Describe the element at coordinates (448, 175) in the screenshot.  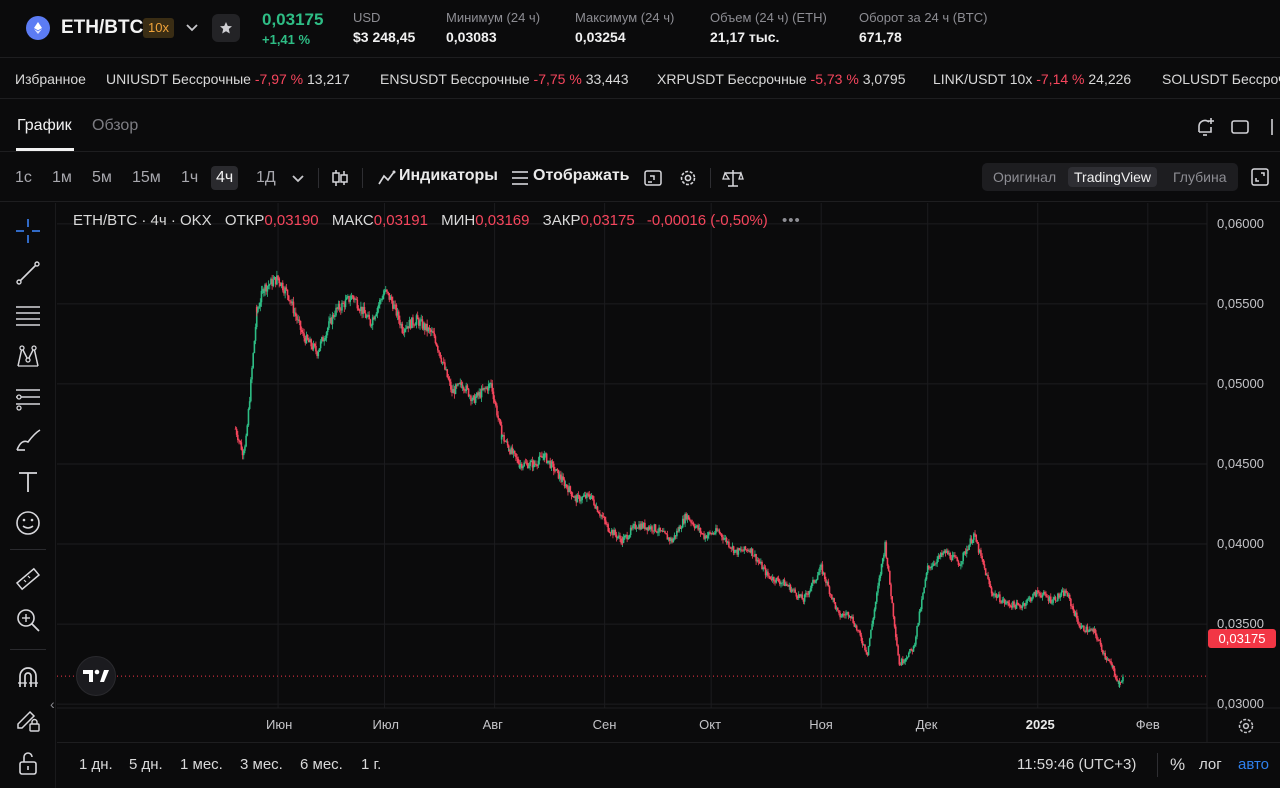
I see `indicators-button: Индикаторы` at that location.